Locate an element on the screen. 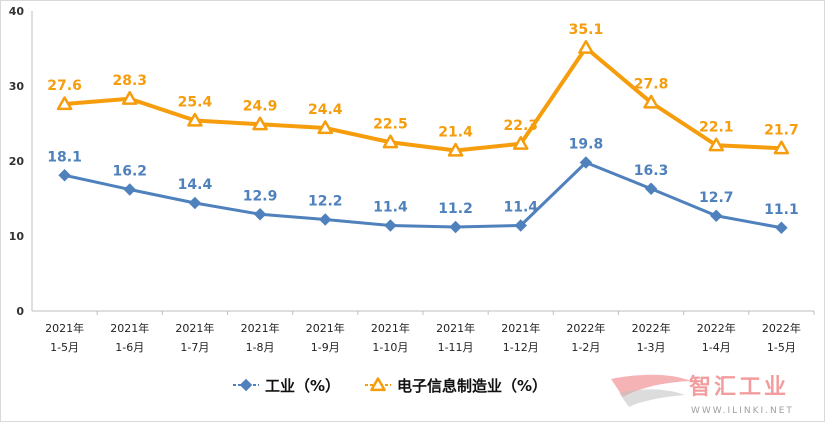  legend-item-industry: 工业（%） is located at coordinates (286, 386).